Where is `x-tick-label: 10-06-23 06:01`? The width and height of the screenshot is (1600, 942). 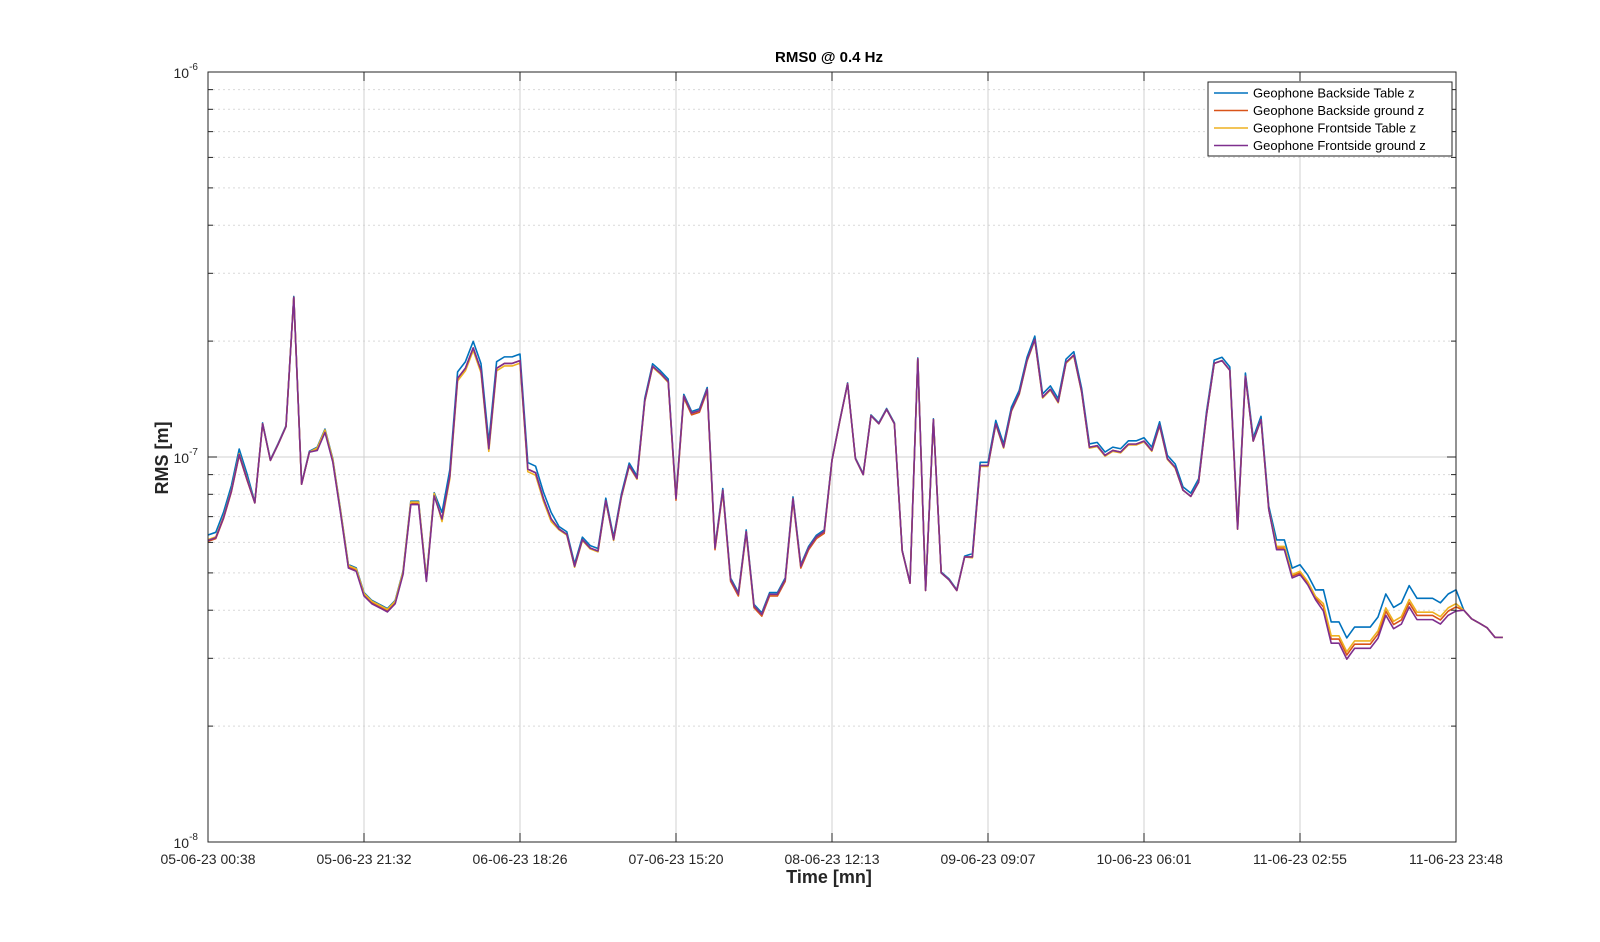
x-tick-label: 10-06-23 06:01 is located at coordinates (1144, 859).